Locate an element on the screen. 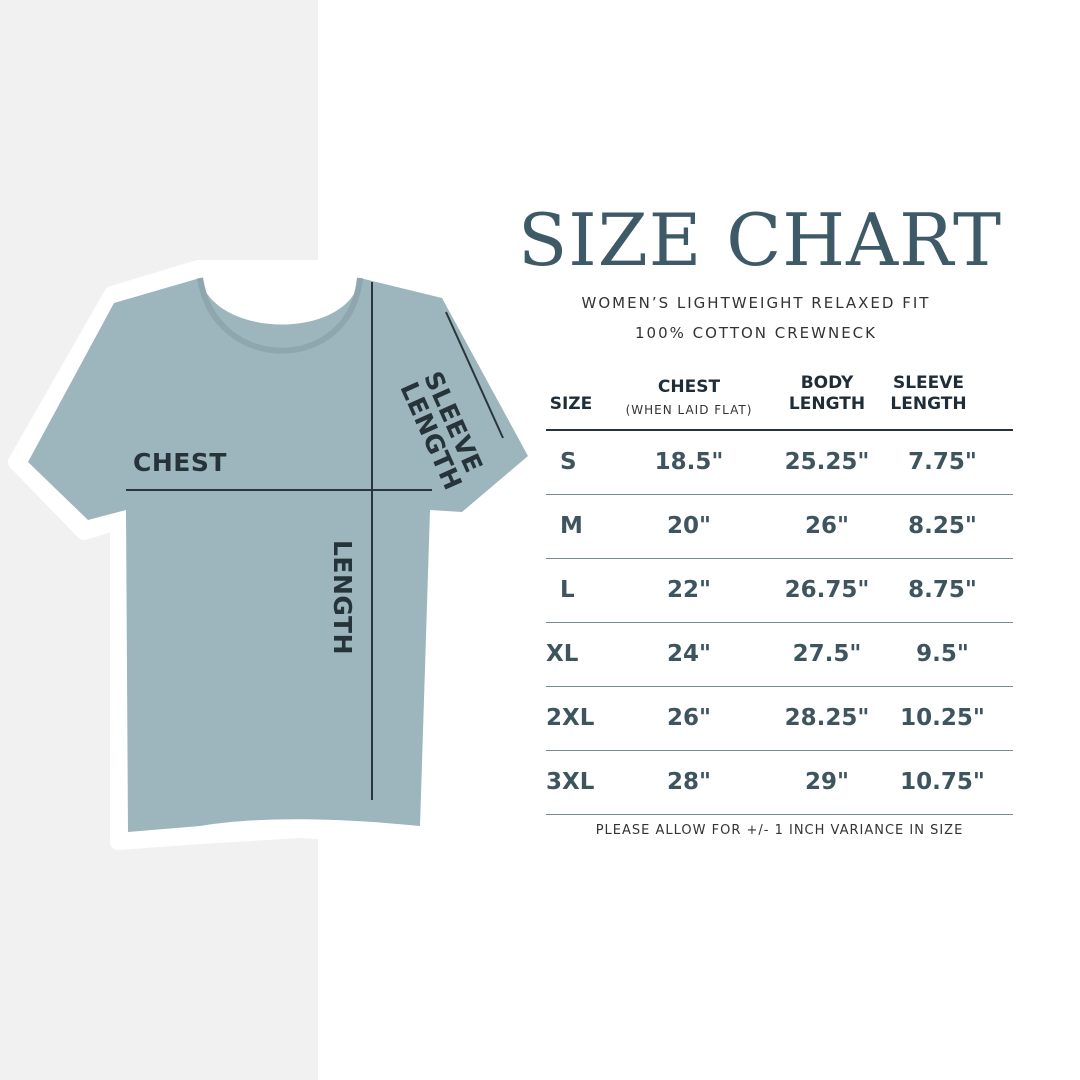 Image resolution: width=1080 pixels, height=1080 pixels. cell-sleeve: 7.75" is located at coordinates (942, 462).